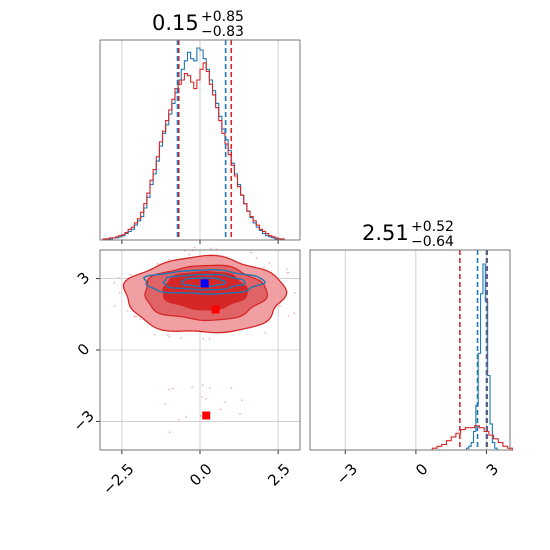 The image size is (550, 550). I want to click on title-param2-value: 2.51, so click(385, 233).